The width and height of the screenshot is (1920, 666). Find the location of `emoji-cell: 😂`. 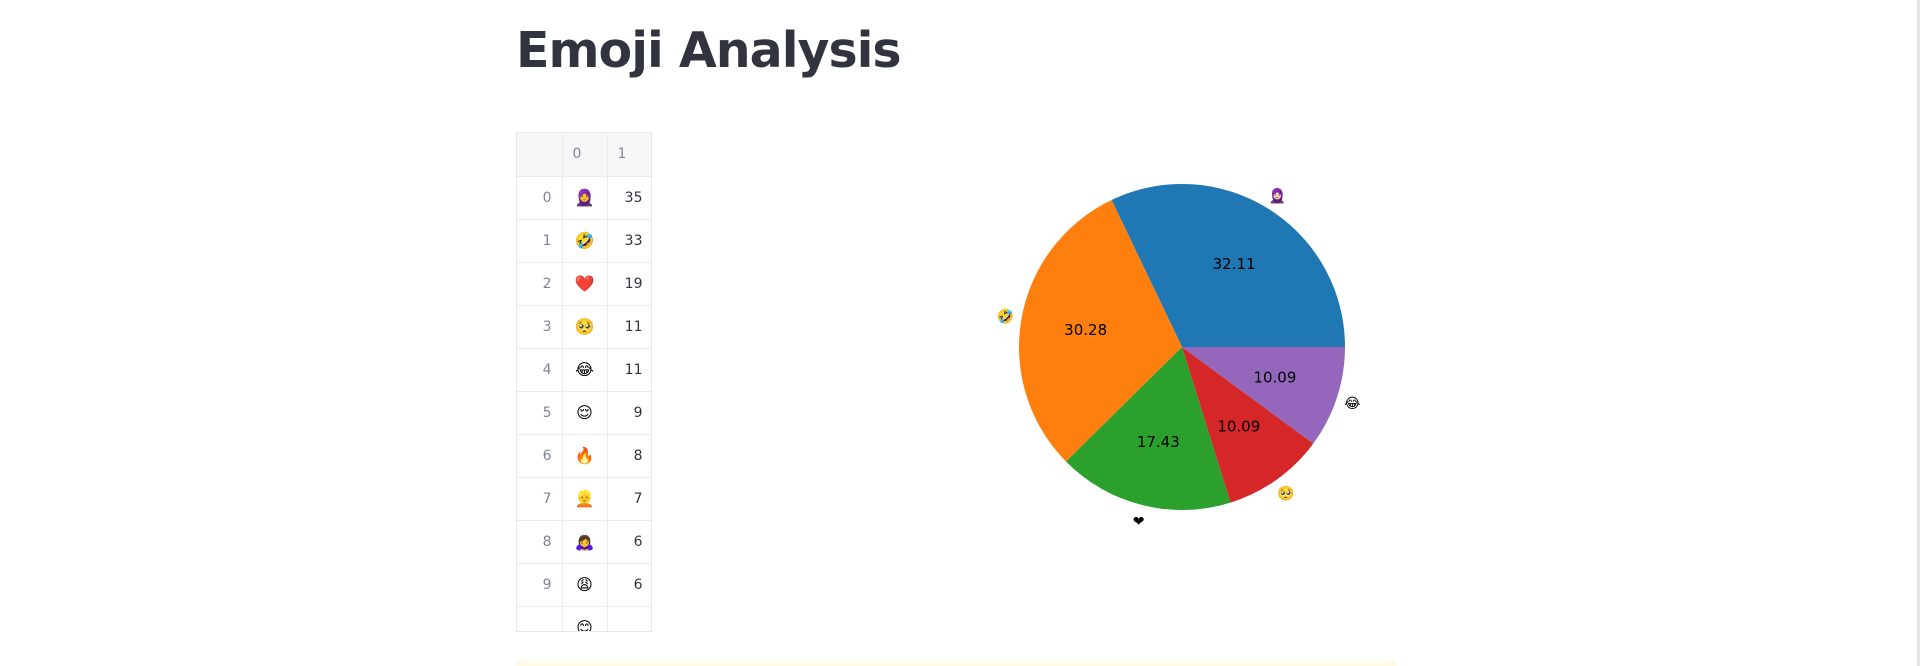

emoji-cell: 😂 is located at coordinates (585, 370).